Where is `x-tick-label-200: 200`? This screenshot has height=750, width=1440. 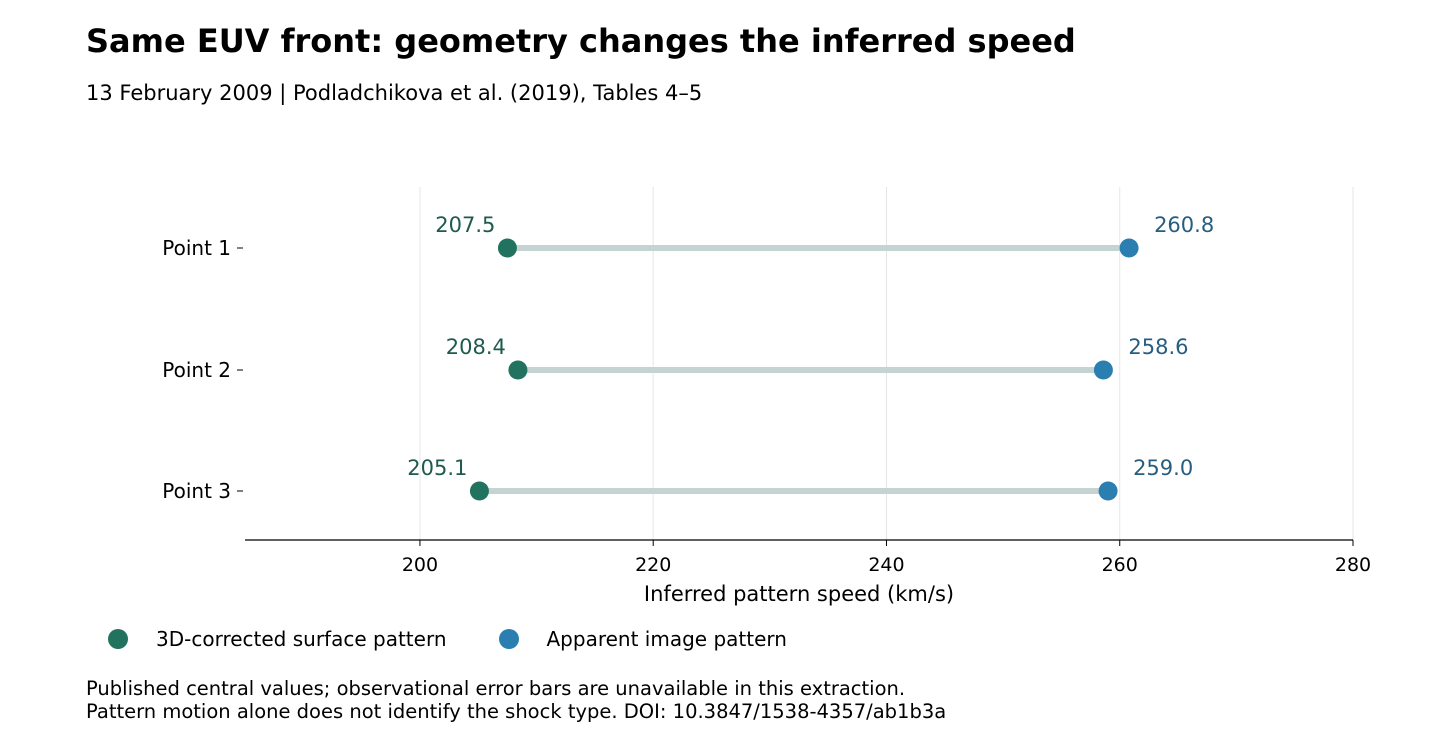 x-tick-label-200: 200 is located at coordinates (420, 565).